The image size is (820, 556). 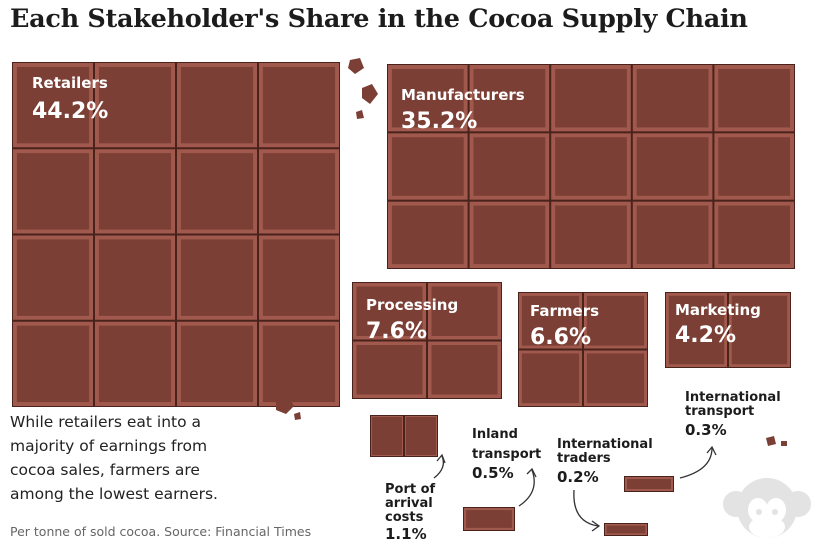 What do you see at coordinates (495, 434) in the screenshot?
I see `label-inland-transport-line-1: Inland` at bounding box center [495, 434].